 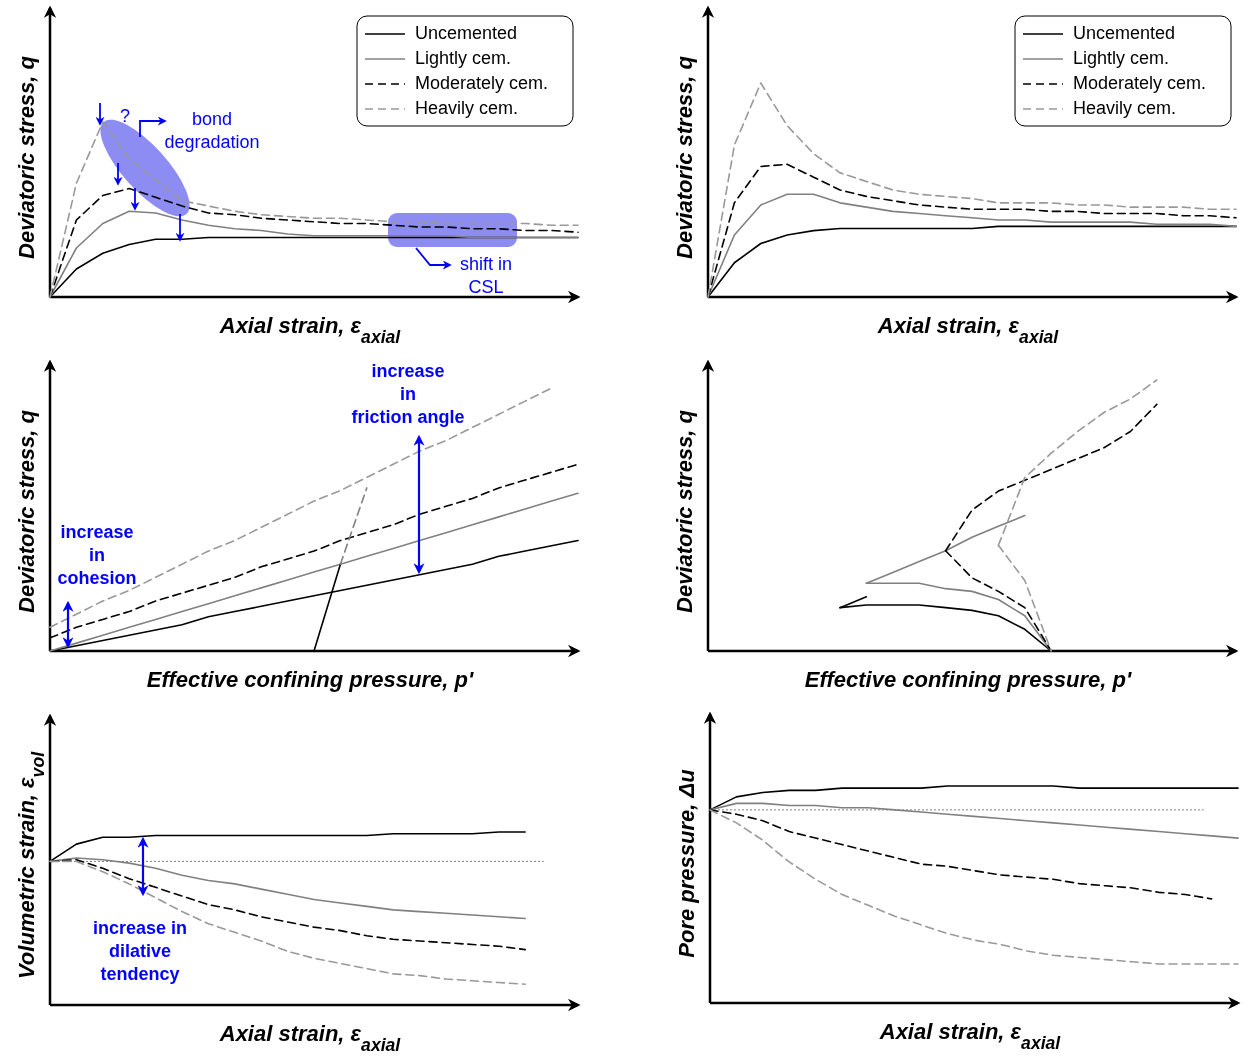 What do you see at coordinates (686, 863) in the screenshot?
I see `y-axis-title: Pore pressure, Δu` at bounding box center [686, 863].